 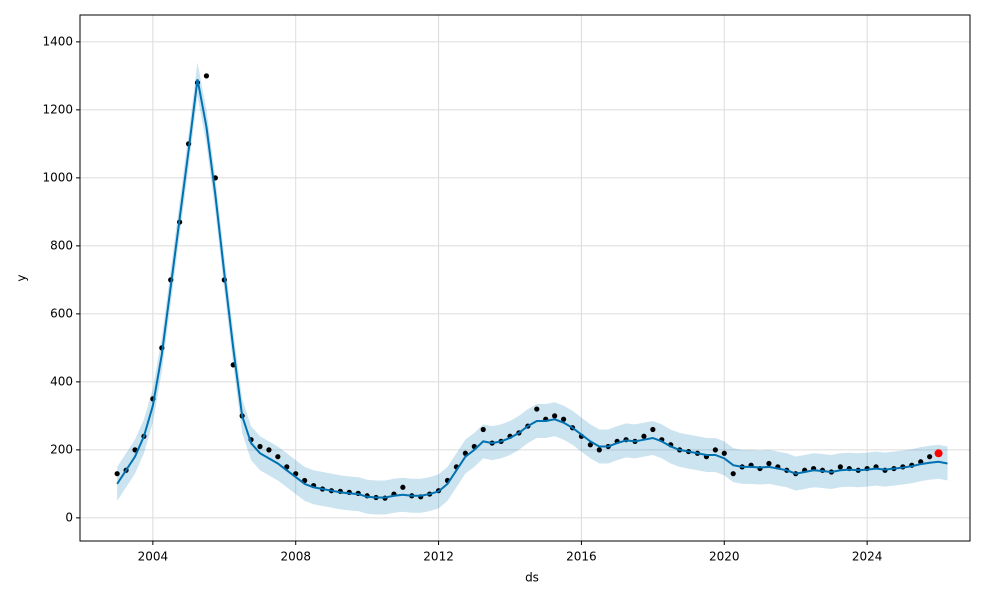 I want to click on y-tick-label: 400, so click(x=61, y=381).